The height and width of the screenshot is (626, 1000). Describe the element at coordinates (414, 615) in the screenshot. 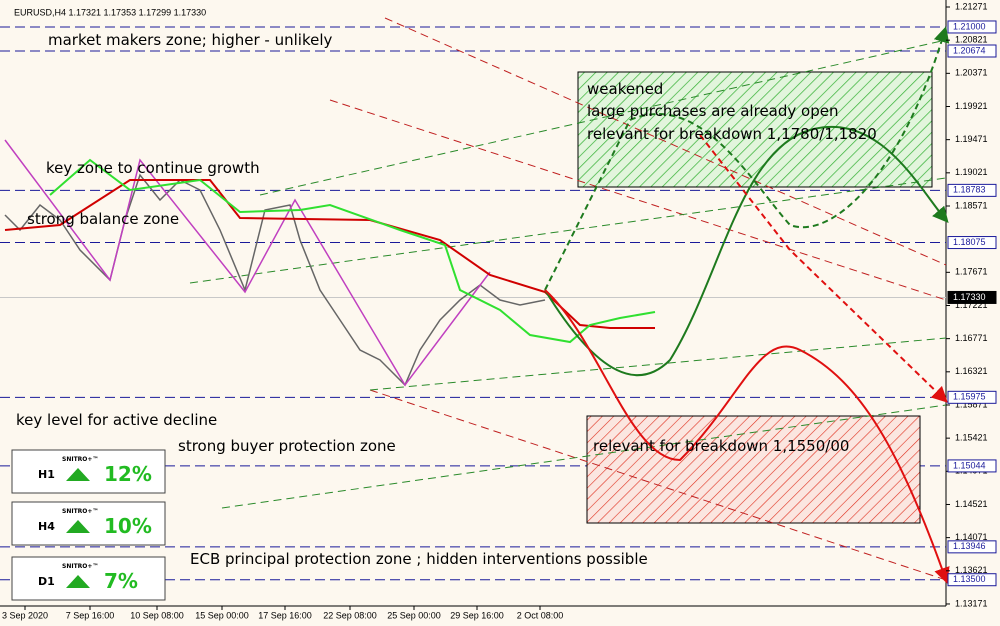

I see `time-label: 25 Sep 00:00` at that location.